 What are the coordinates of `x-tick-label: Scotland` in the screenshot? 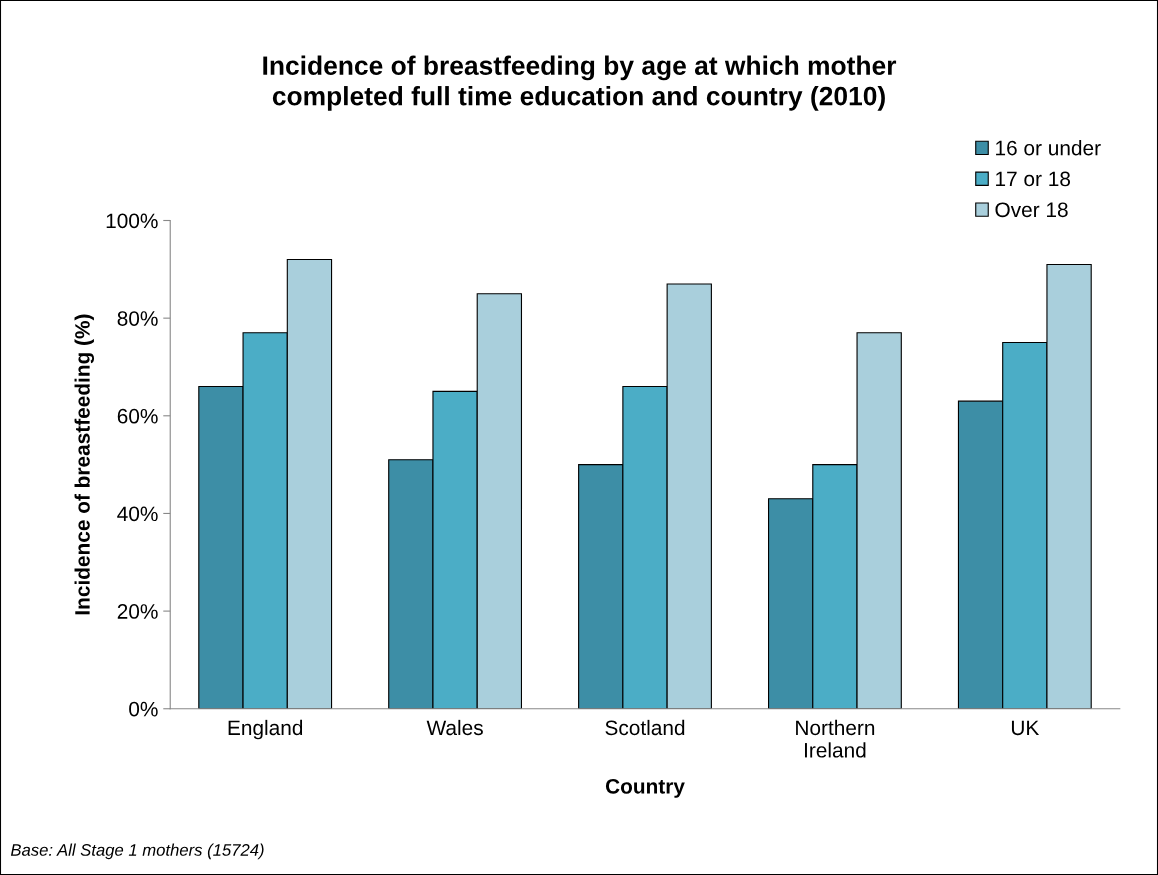 It's located at (645, 727).